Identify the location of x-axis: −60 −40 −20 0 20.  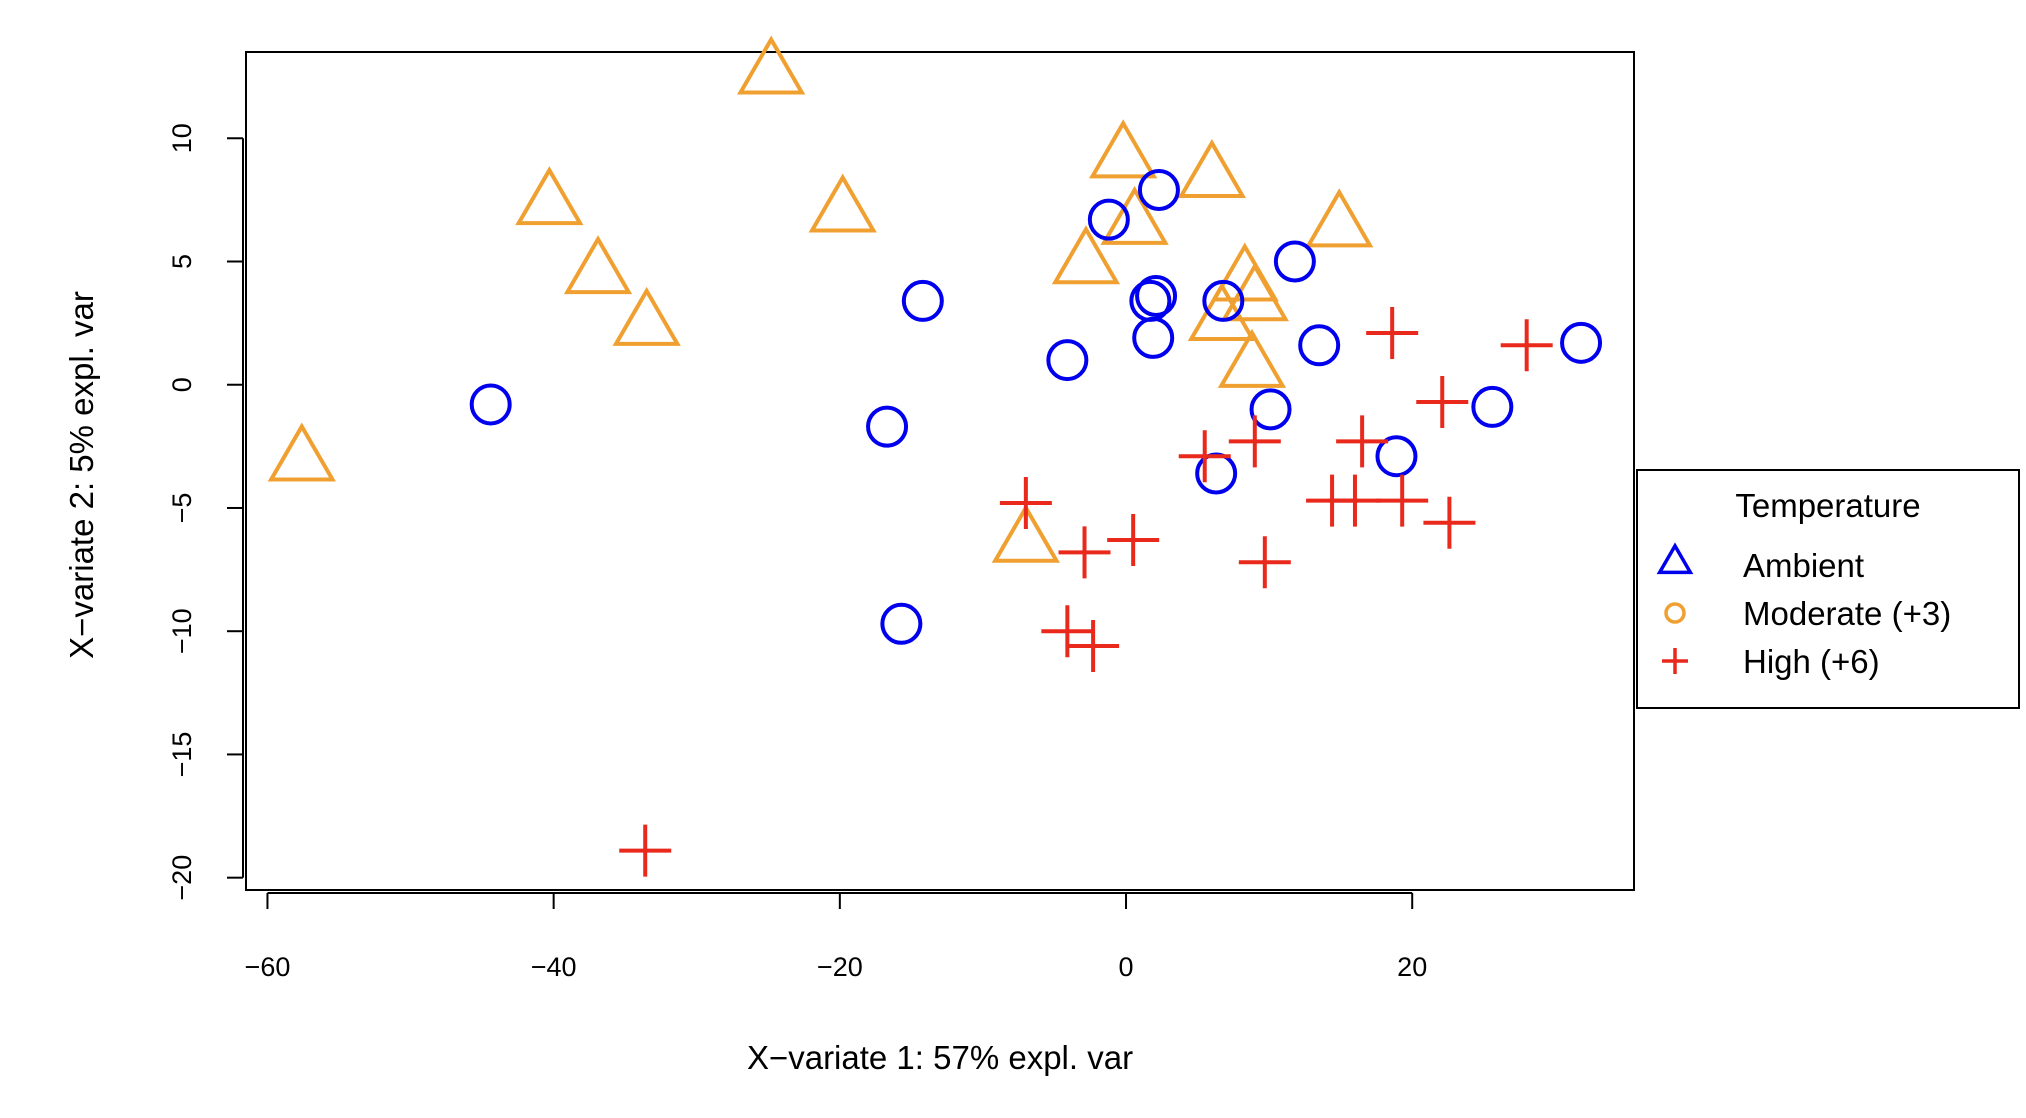
(836, 937).